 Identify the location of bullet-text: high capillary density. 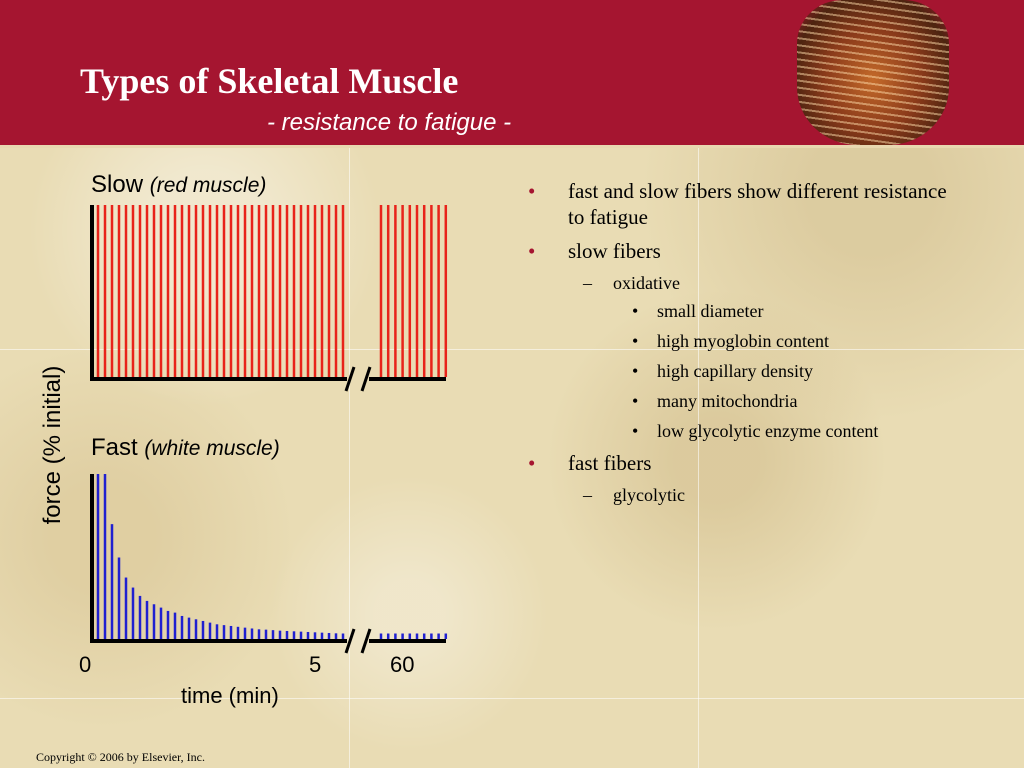
(735, 371).